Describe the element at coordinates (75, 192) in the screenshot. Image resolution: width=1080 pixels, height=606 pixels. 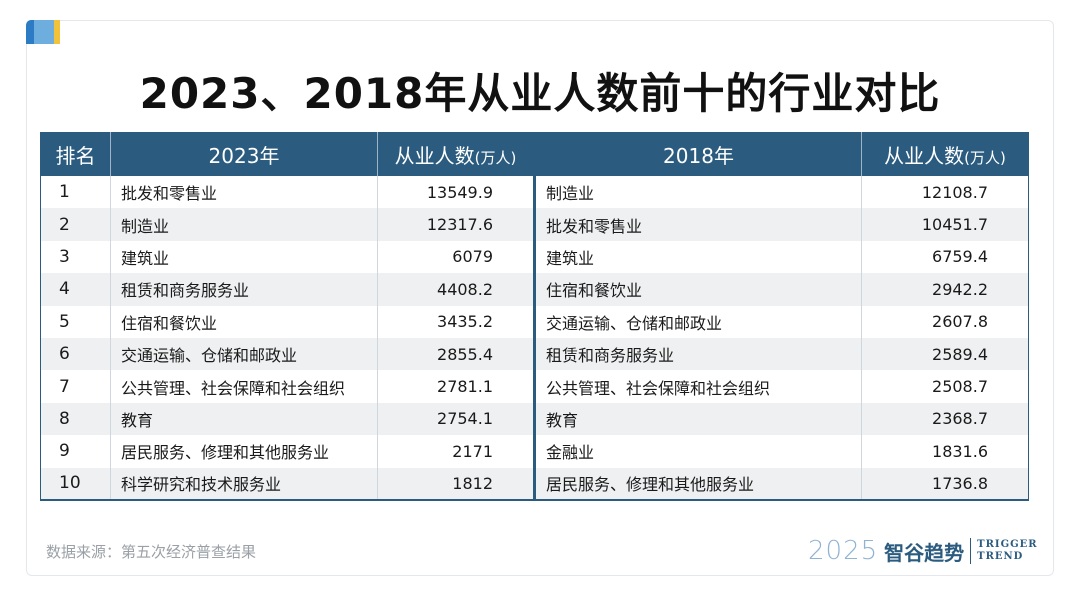
I see `cell-rank: 1` at that location.